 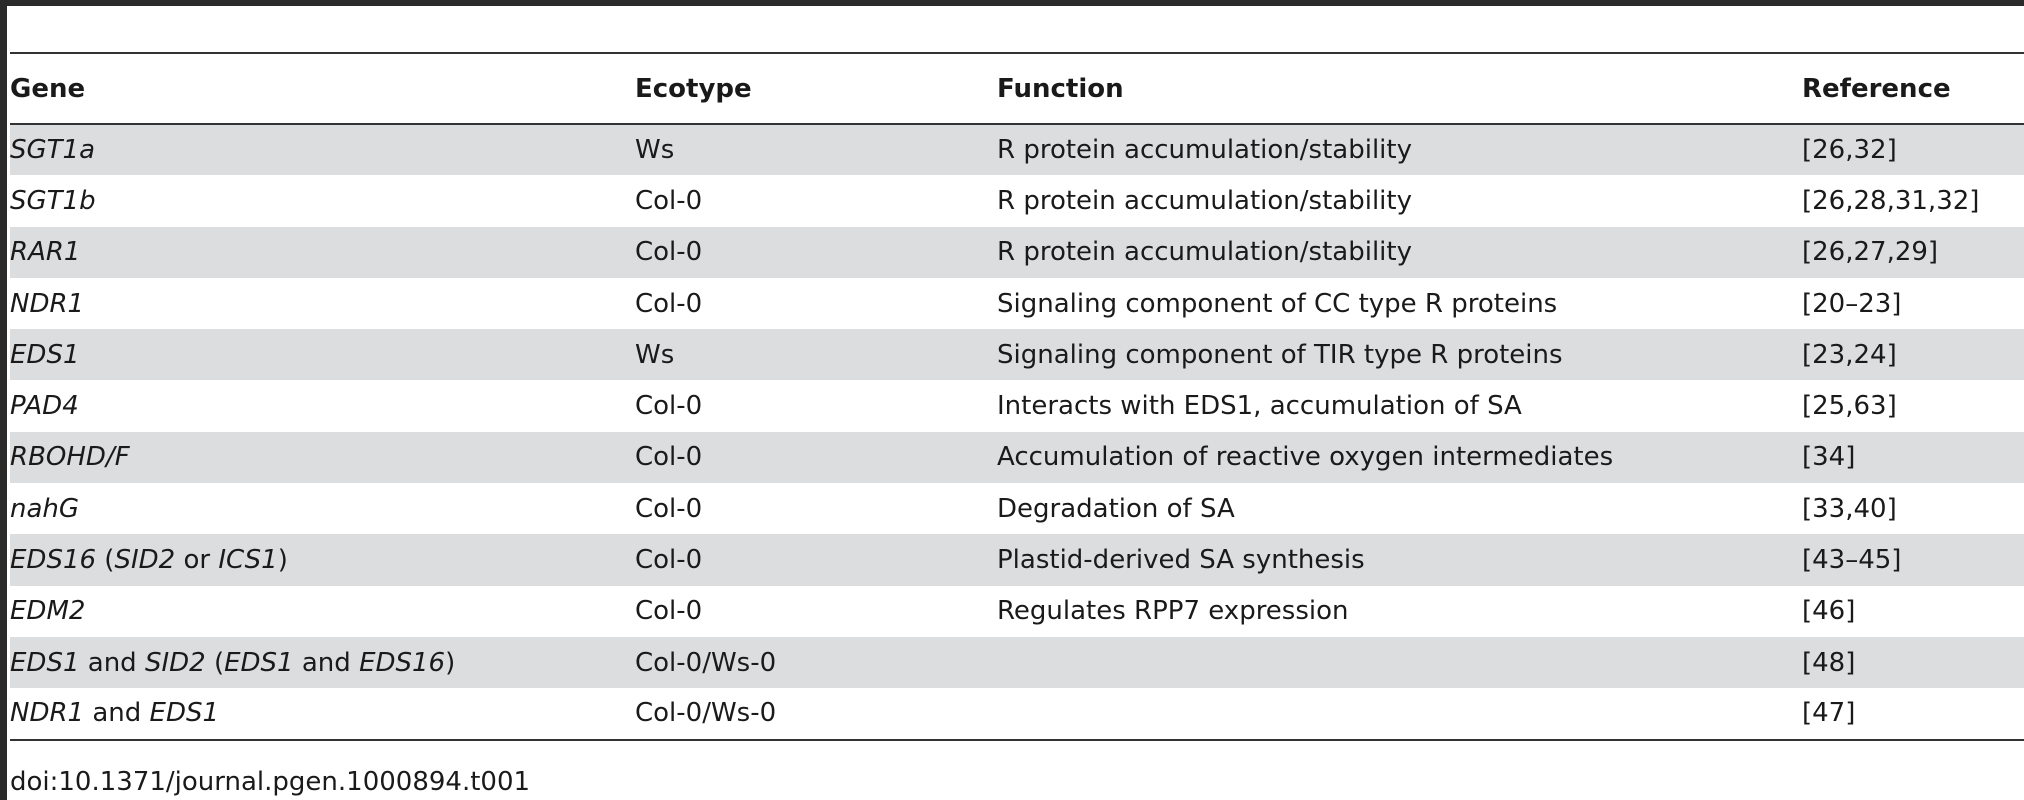 What do you see at coordinates (322, 252) in the screenshot?
I see `cell-gene: RAR1` at bounding box center [322, 252].